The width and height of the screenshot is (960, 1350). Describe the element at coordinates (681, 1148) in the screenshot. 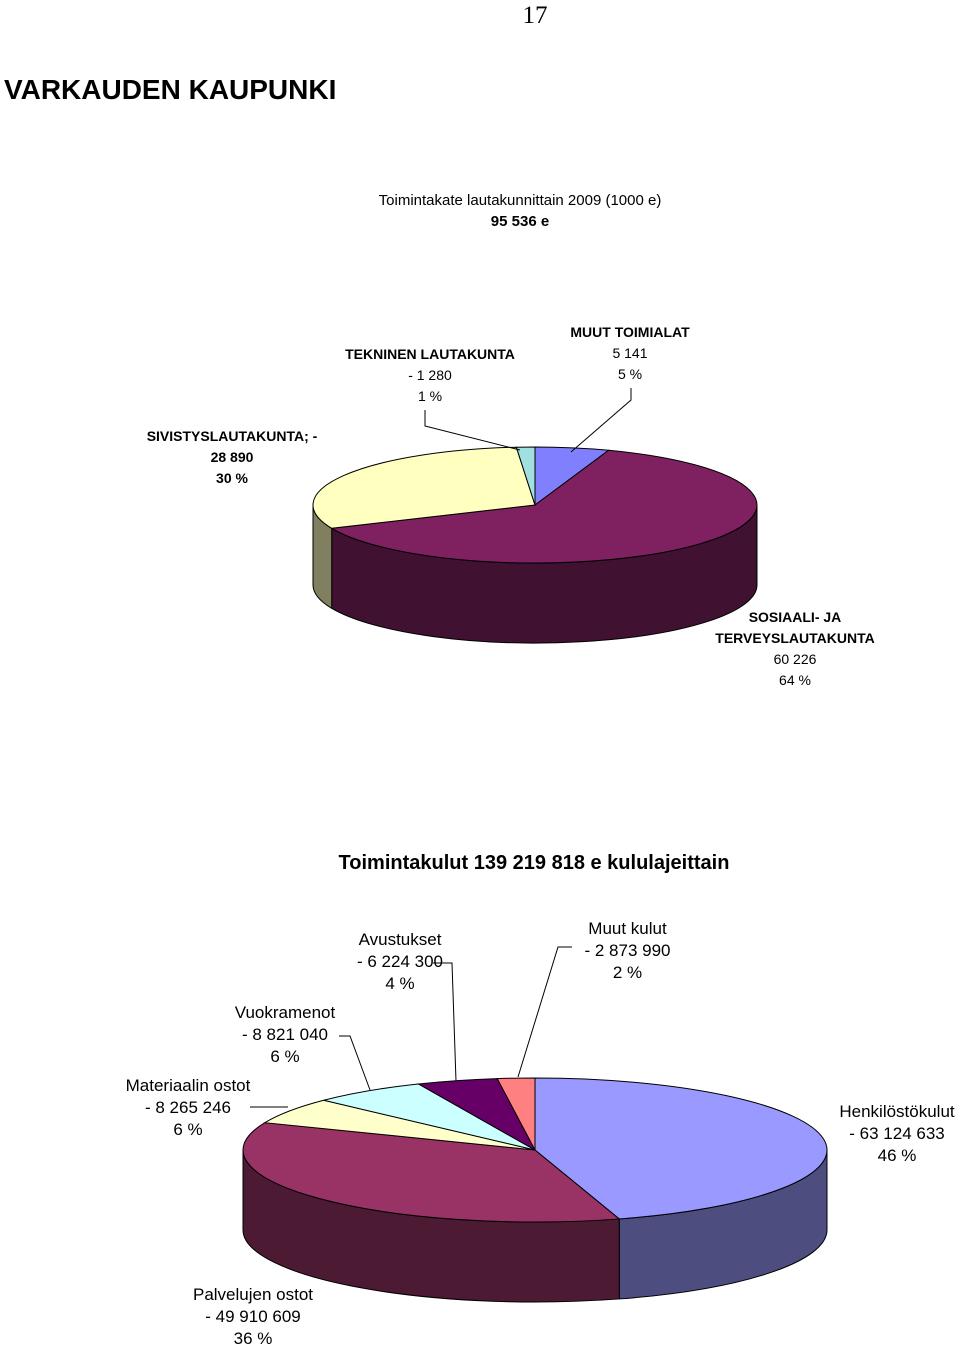

I see `chart2-slice-henkilöstökulut` at that location.